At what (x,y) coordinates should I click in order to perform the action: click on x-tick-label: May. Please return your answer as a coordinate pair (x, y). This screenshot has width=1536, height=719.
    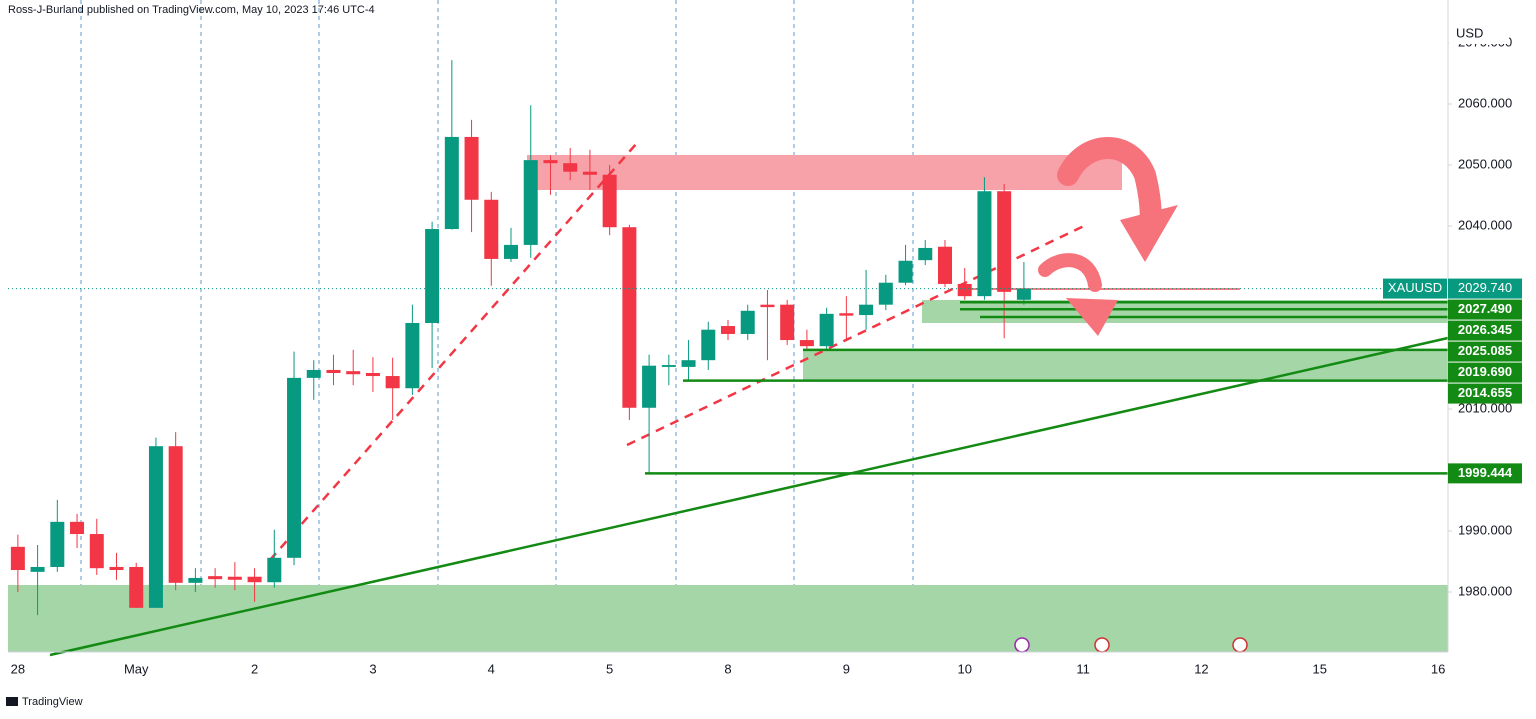
    Looking at the image, I should click on (136, 668).